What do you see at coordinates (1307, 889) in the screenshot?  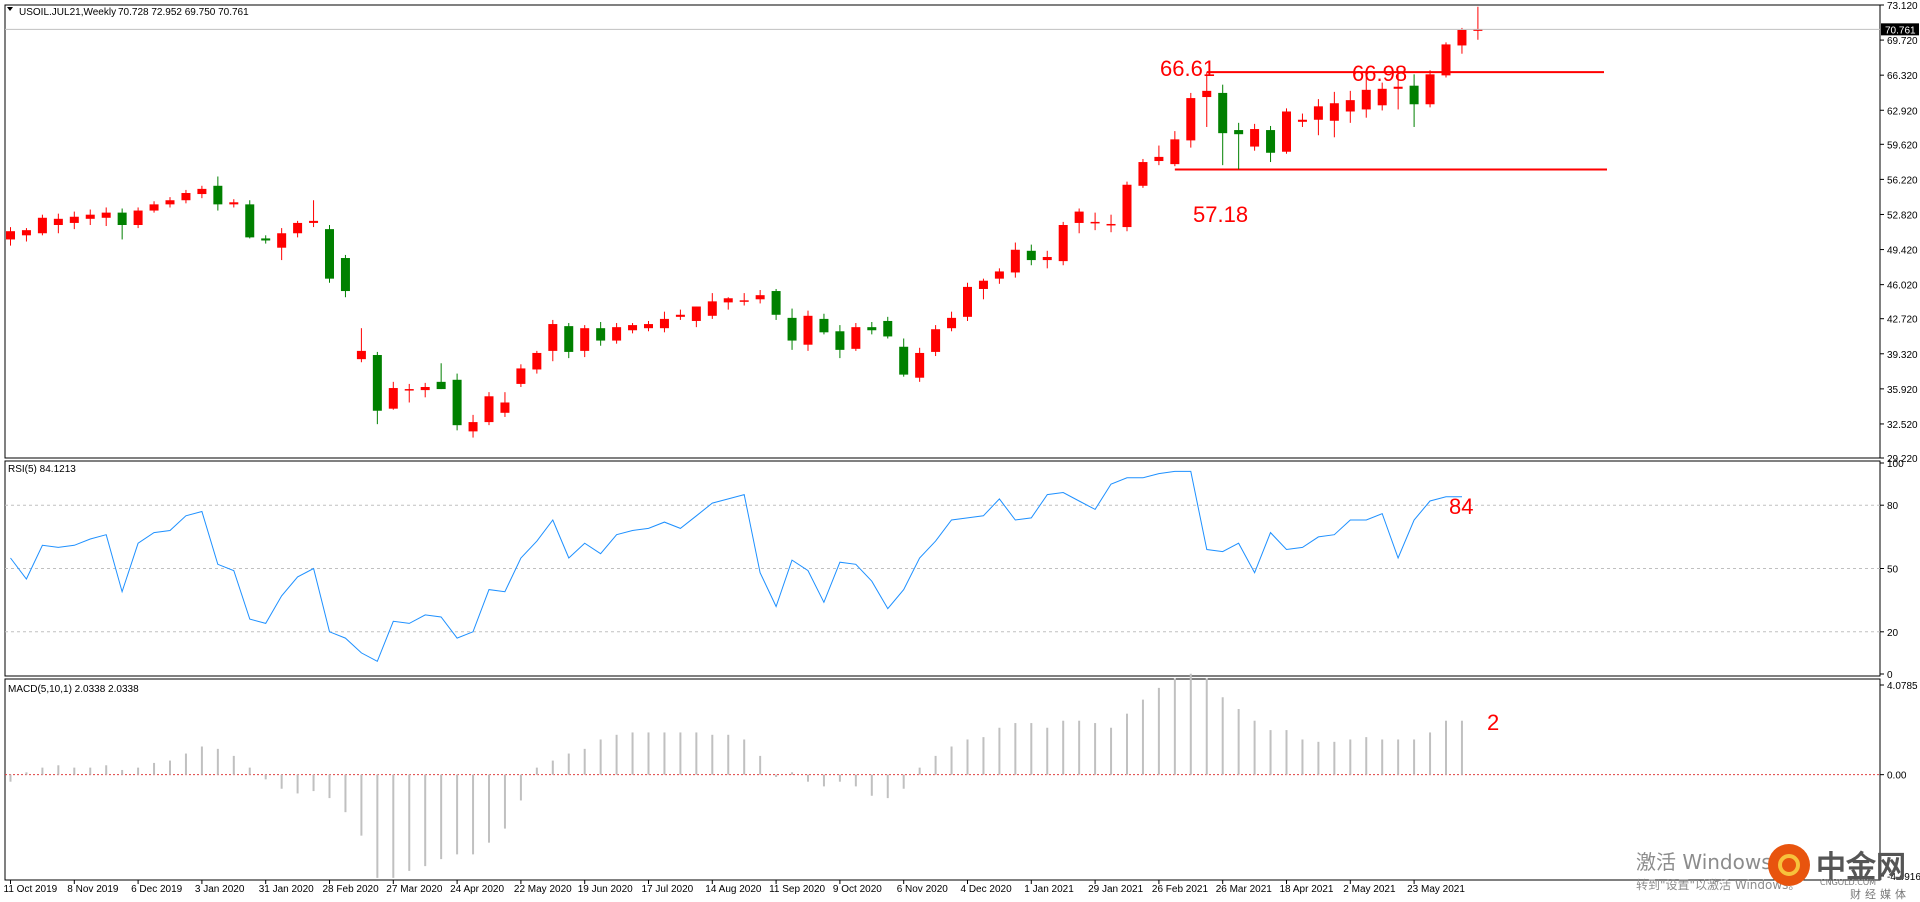 I see `date-tick-label: 18 Apr 2021` at bounding box center [1307, 889].